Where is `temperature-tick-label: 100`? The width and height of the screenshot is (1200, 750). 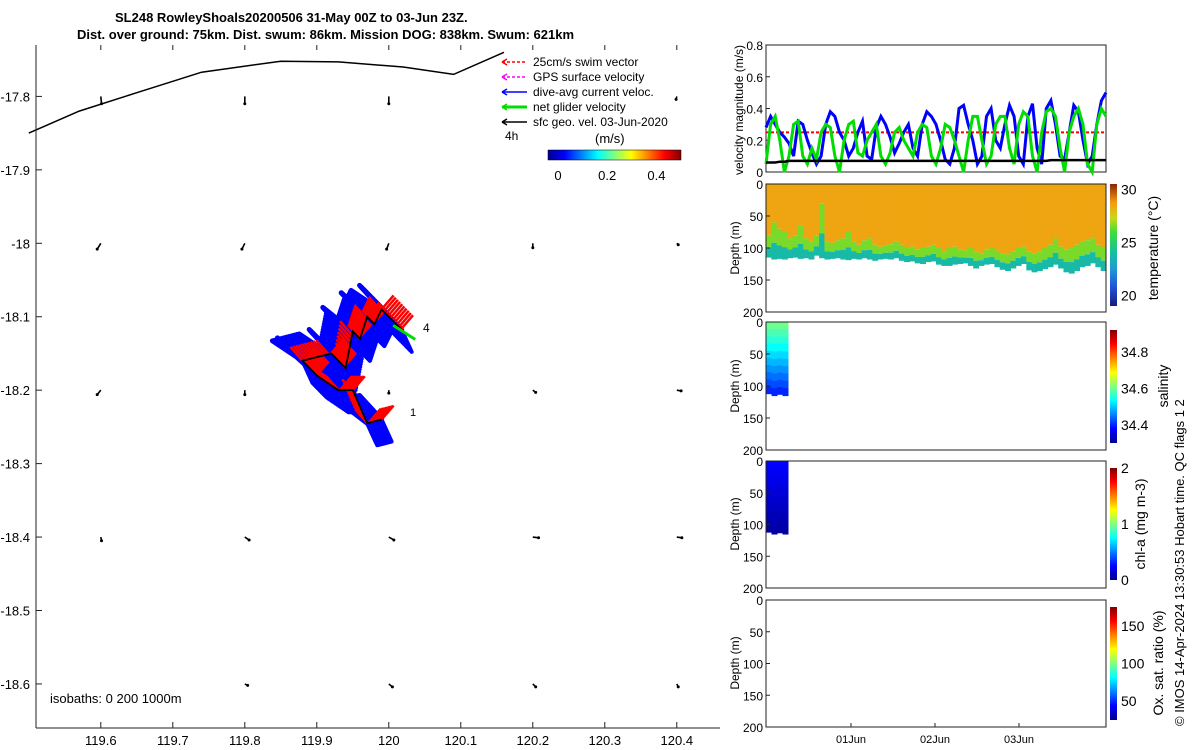 temperature-tick-label: 100 is located at coordinates (753, 249).